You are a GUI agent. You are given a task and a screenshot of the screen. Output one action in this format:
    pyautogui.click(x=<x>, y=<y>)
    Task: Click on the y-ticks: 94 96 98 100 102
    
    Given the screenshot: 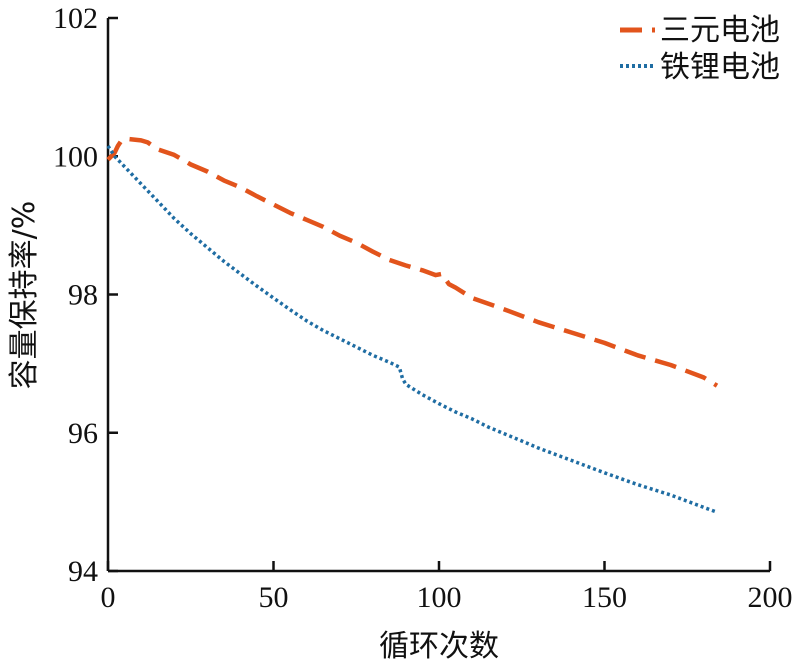 What is the action you would take?
    pyautogui.click(x=85, y=295)
    